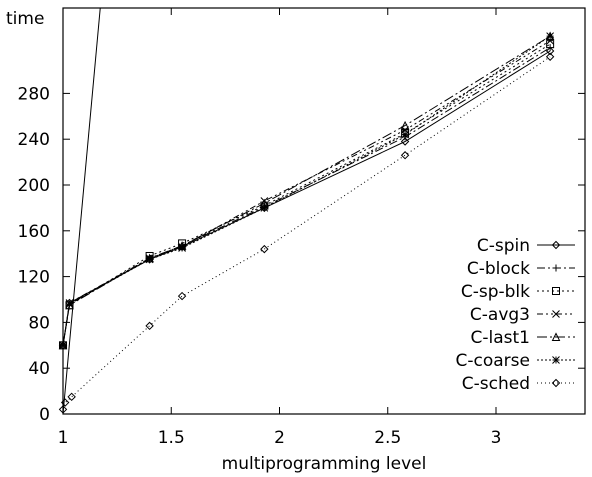  Describe the element at coordinates (264, 201) in the screenshot. I see `data-point-c-avg3` at that location.